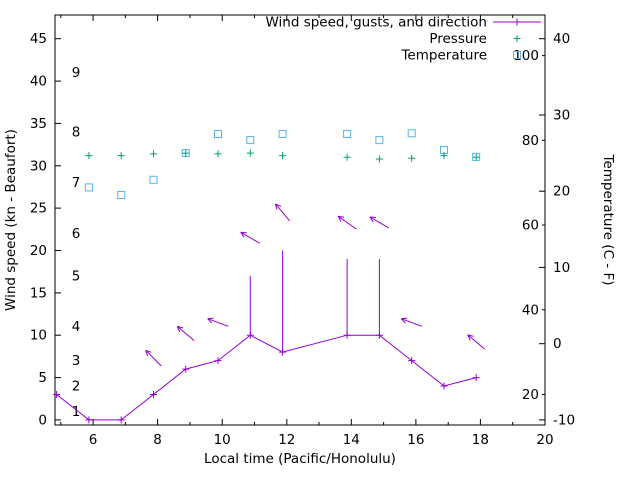  I want to click on y-left-axis-title: Wind speed (kn - Beaufort), so click(11, 220).